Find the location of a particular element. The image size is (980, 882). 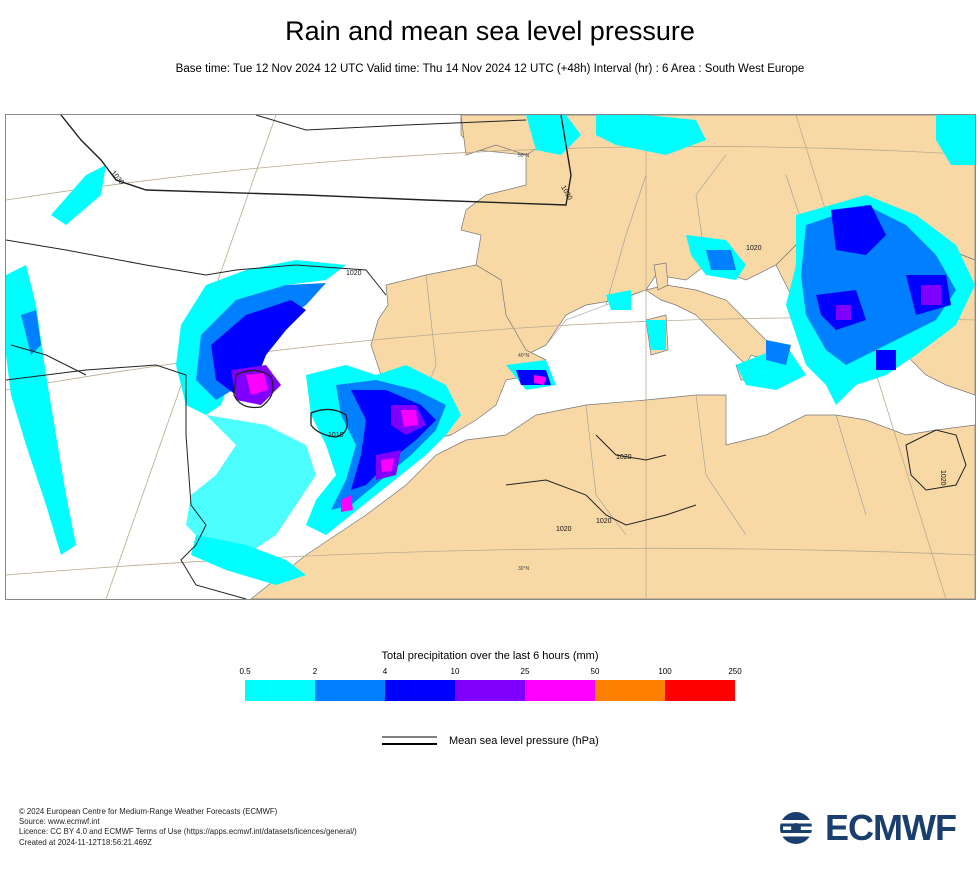

isobar-label-1020-algeria: 1020 is located at coordinates (624, 457).